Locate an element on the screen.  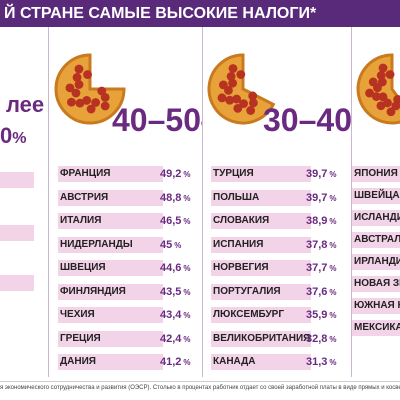
range: 40–50% is located at coordinates (157, 122).